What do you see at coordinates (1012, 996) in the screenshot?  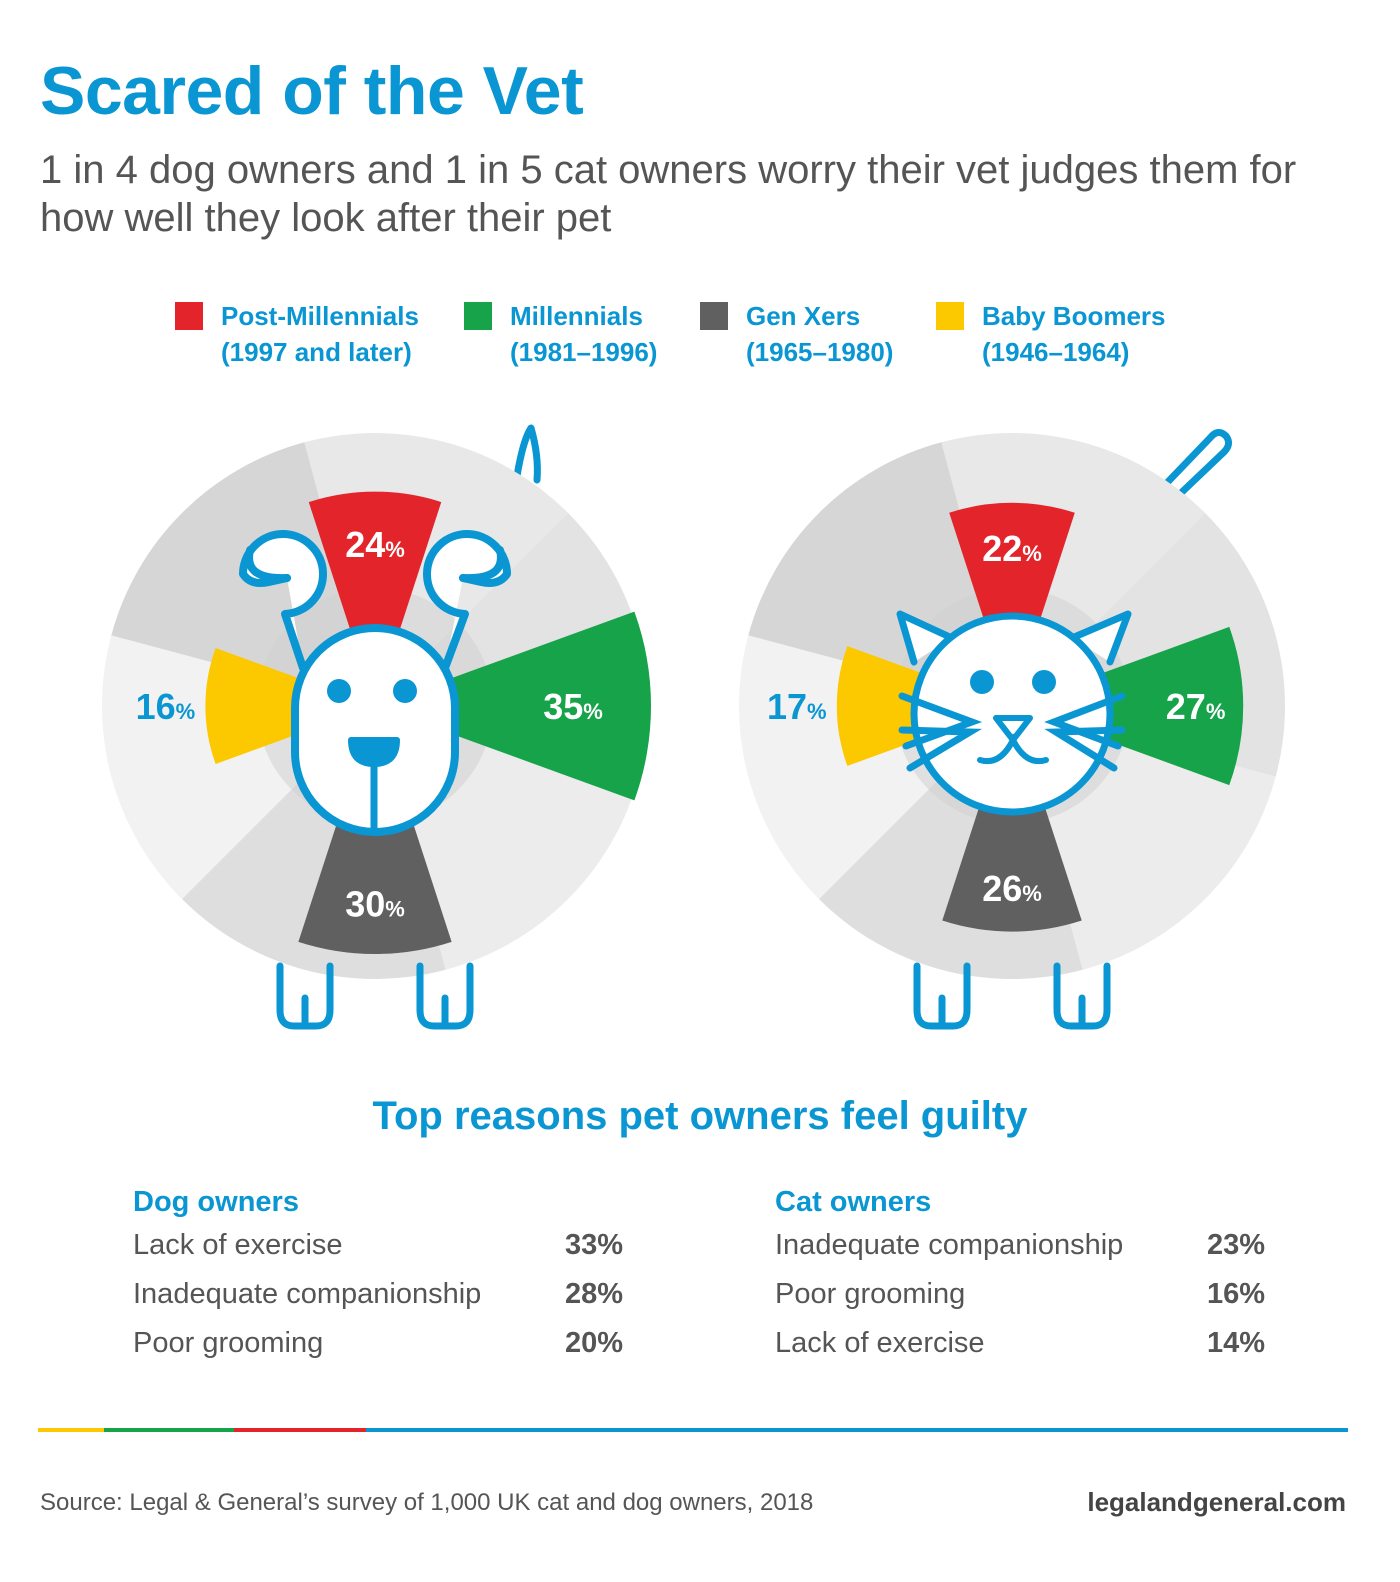 I see `cat-legs-icon` at bounding box center [1012, 996].